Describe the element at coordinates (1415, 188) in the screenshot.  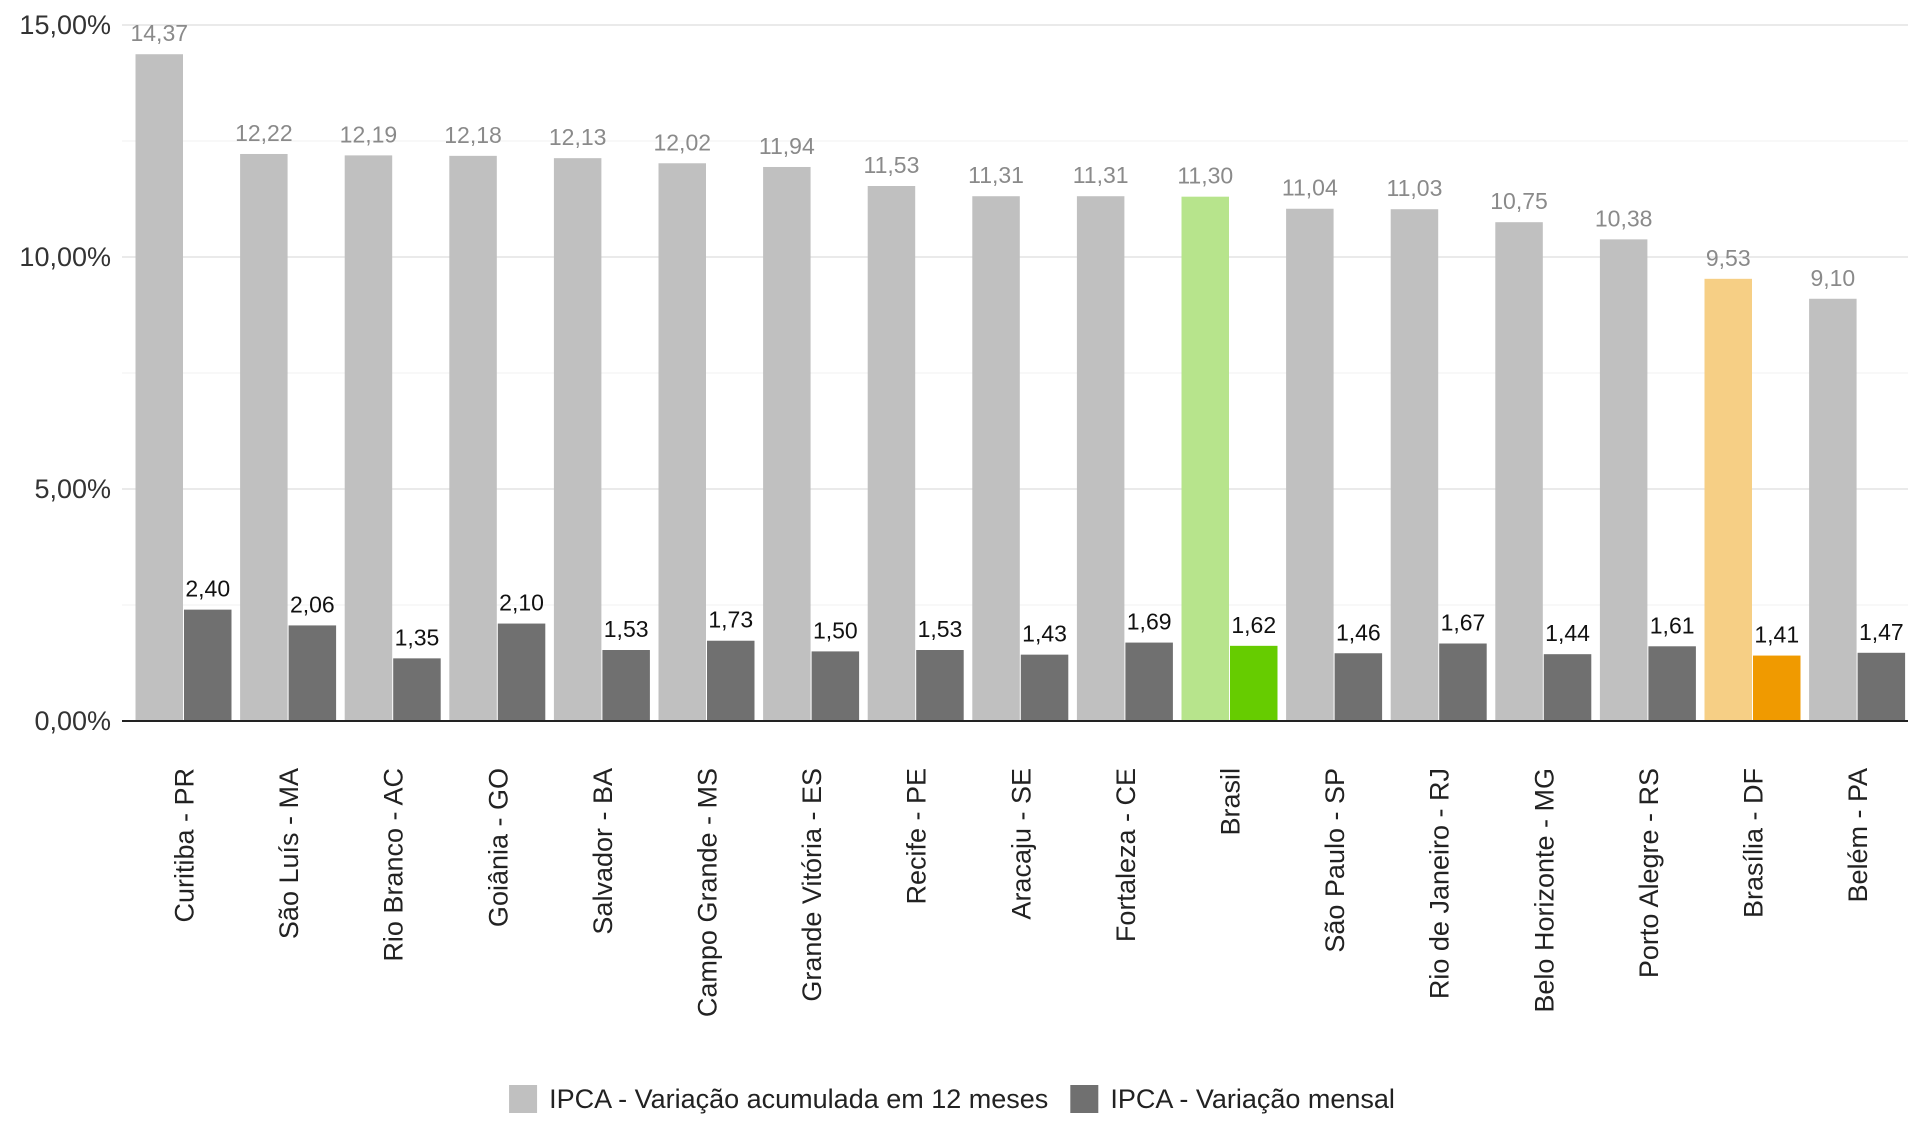
I see `data-label-accumulated: 11,03` at that location.